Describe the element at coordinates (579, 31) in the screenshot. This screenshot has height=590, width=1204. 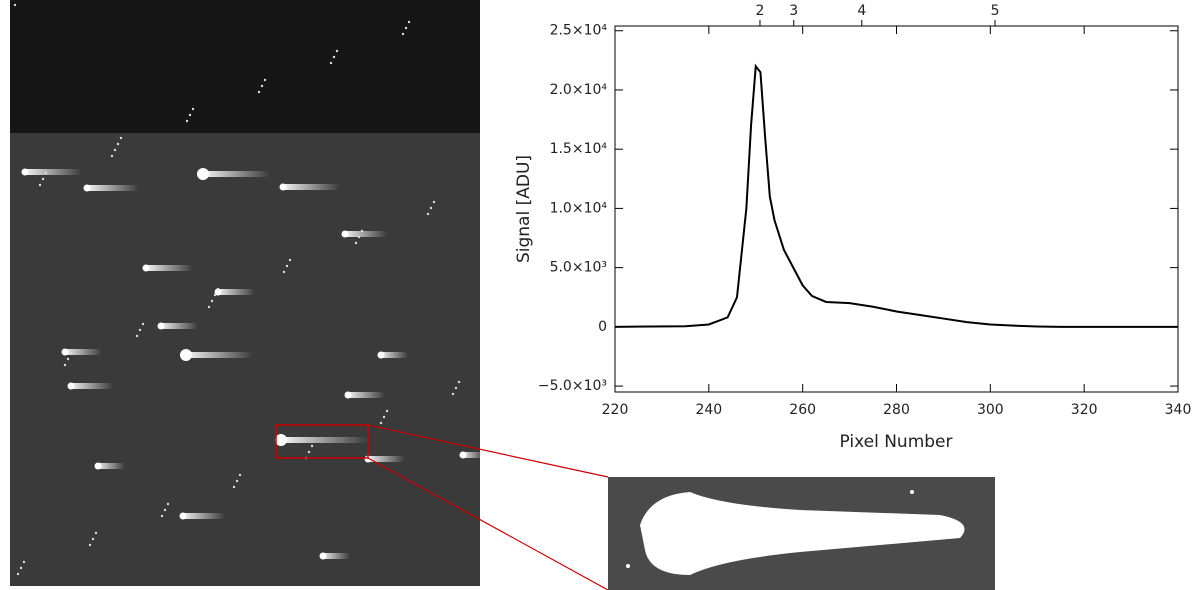
I see `y-tick-label: 2.5×10⁴` at that location.